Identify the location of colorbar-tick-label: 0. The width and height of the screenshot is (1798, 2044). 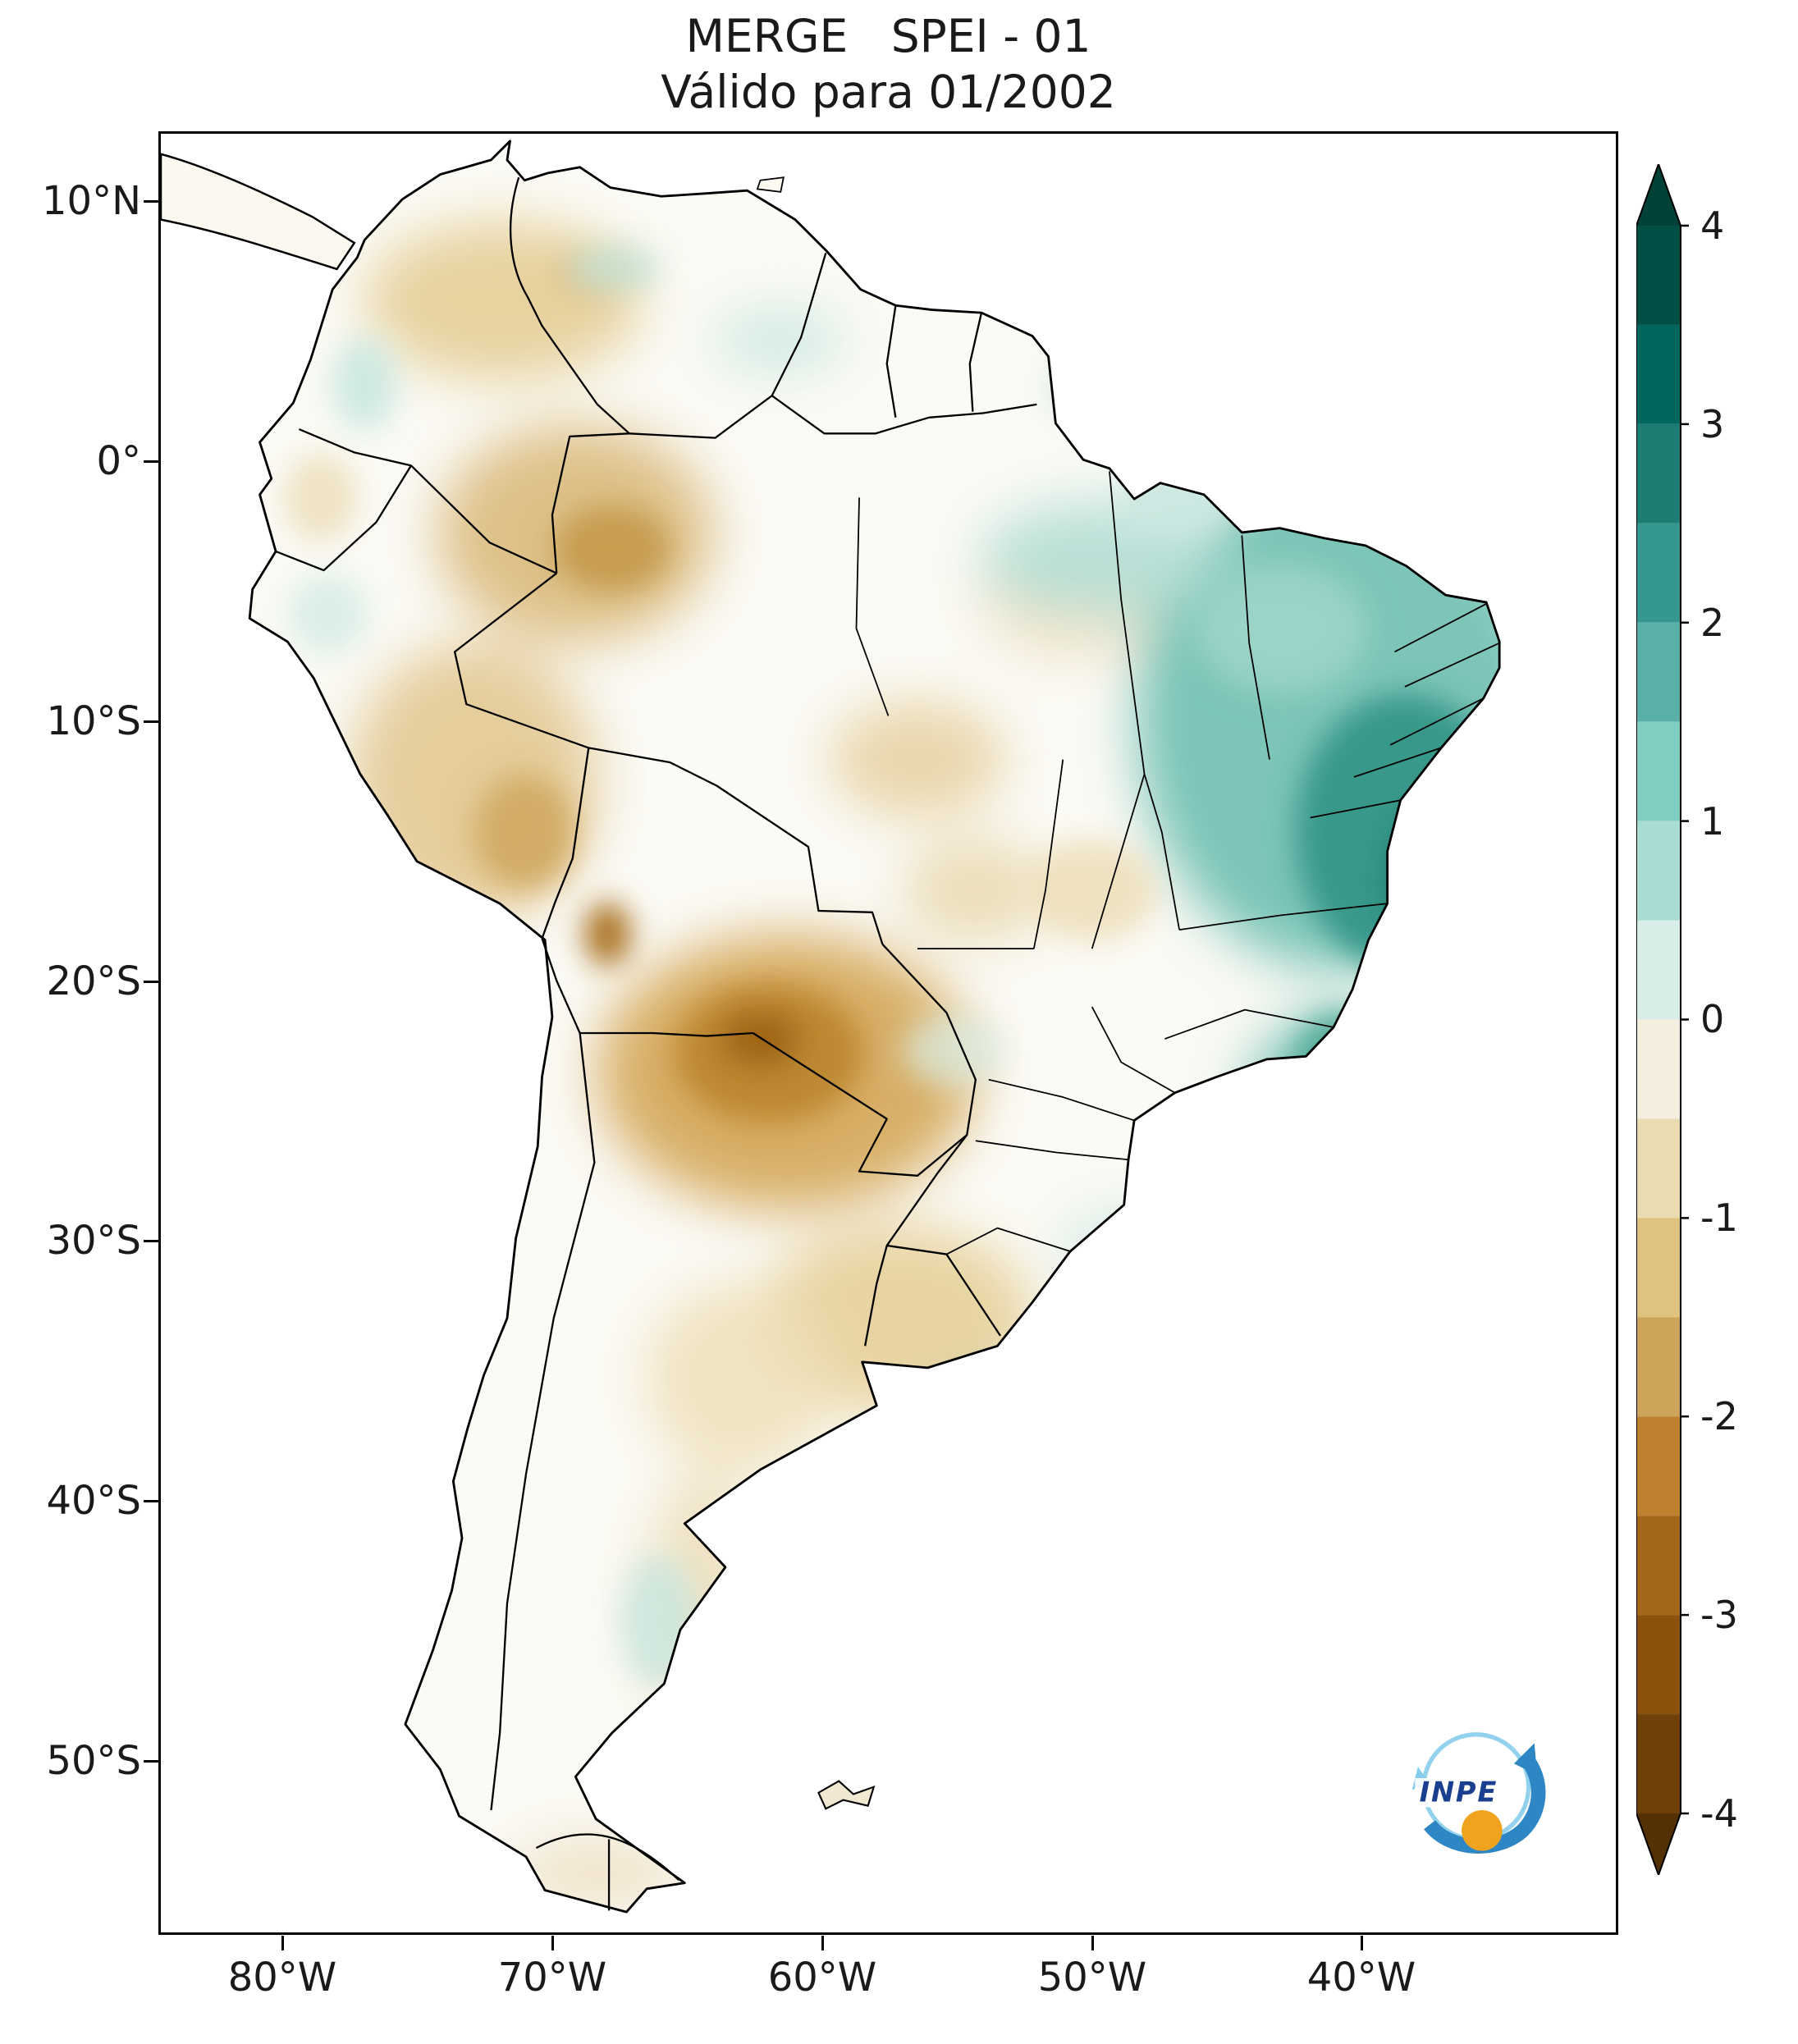
(1713, 1019).